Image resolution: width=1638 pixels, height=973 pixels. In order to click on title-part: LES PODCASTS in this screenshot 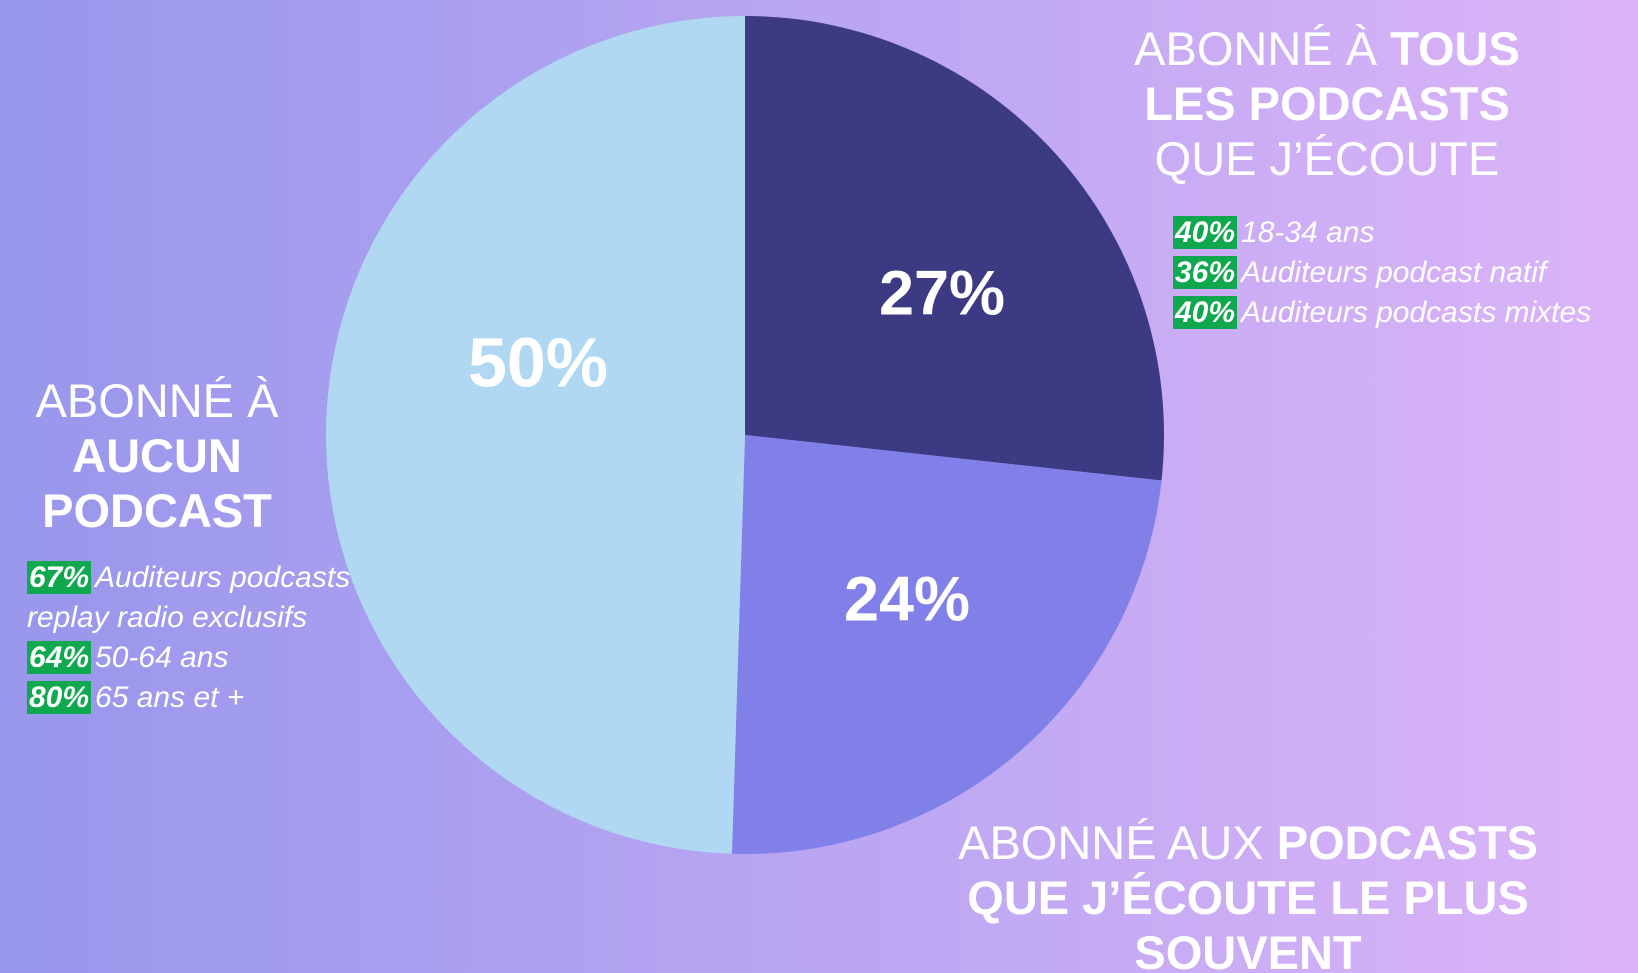, I will do `click(1327, 103)`.